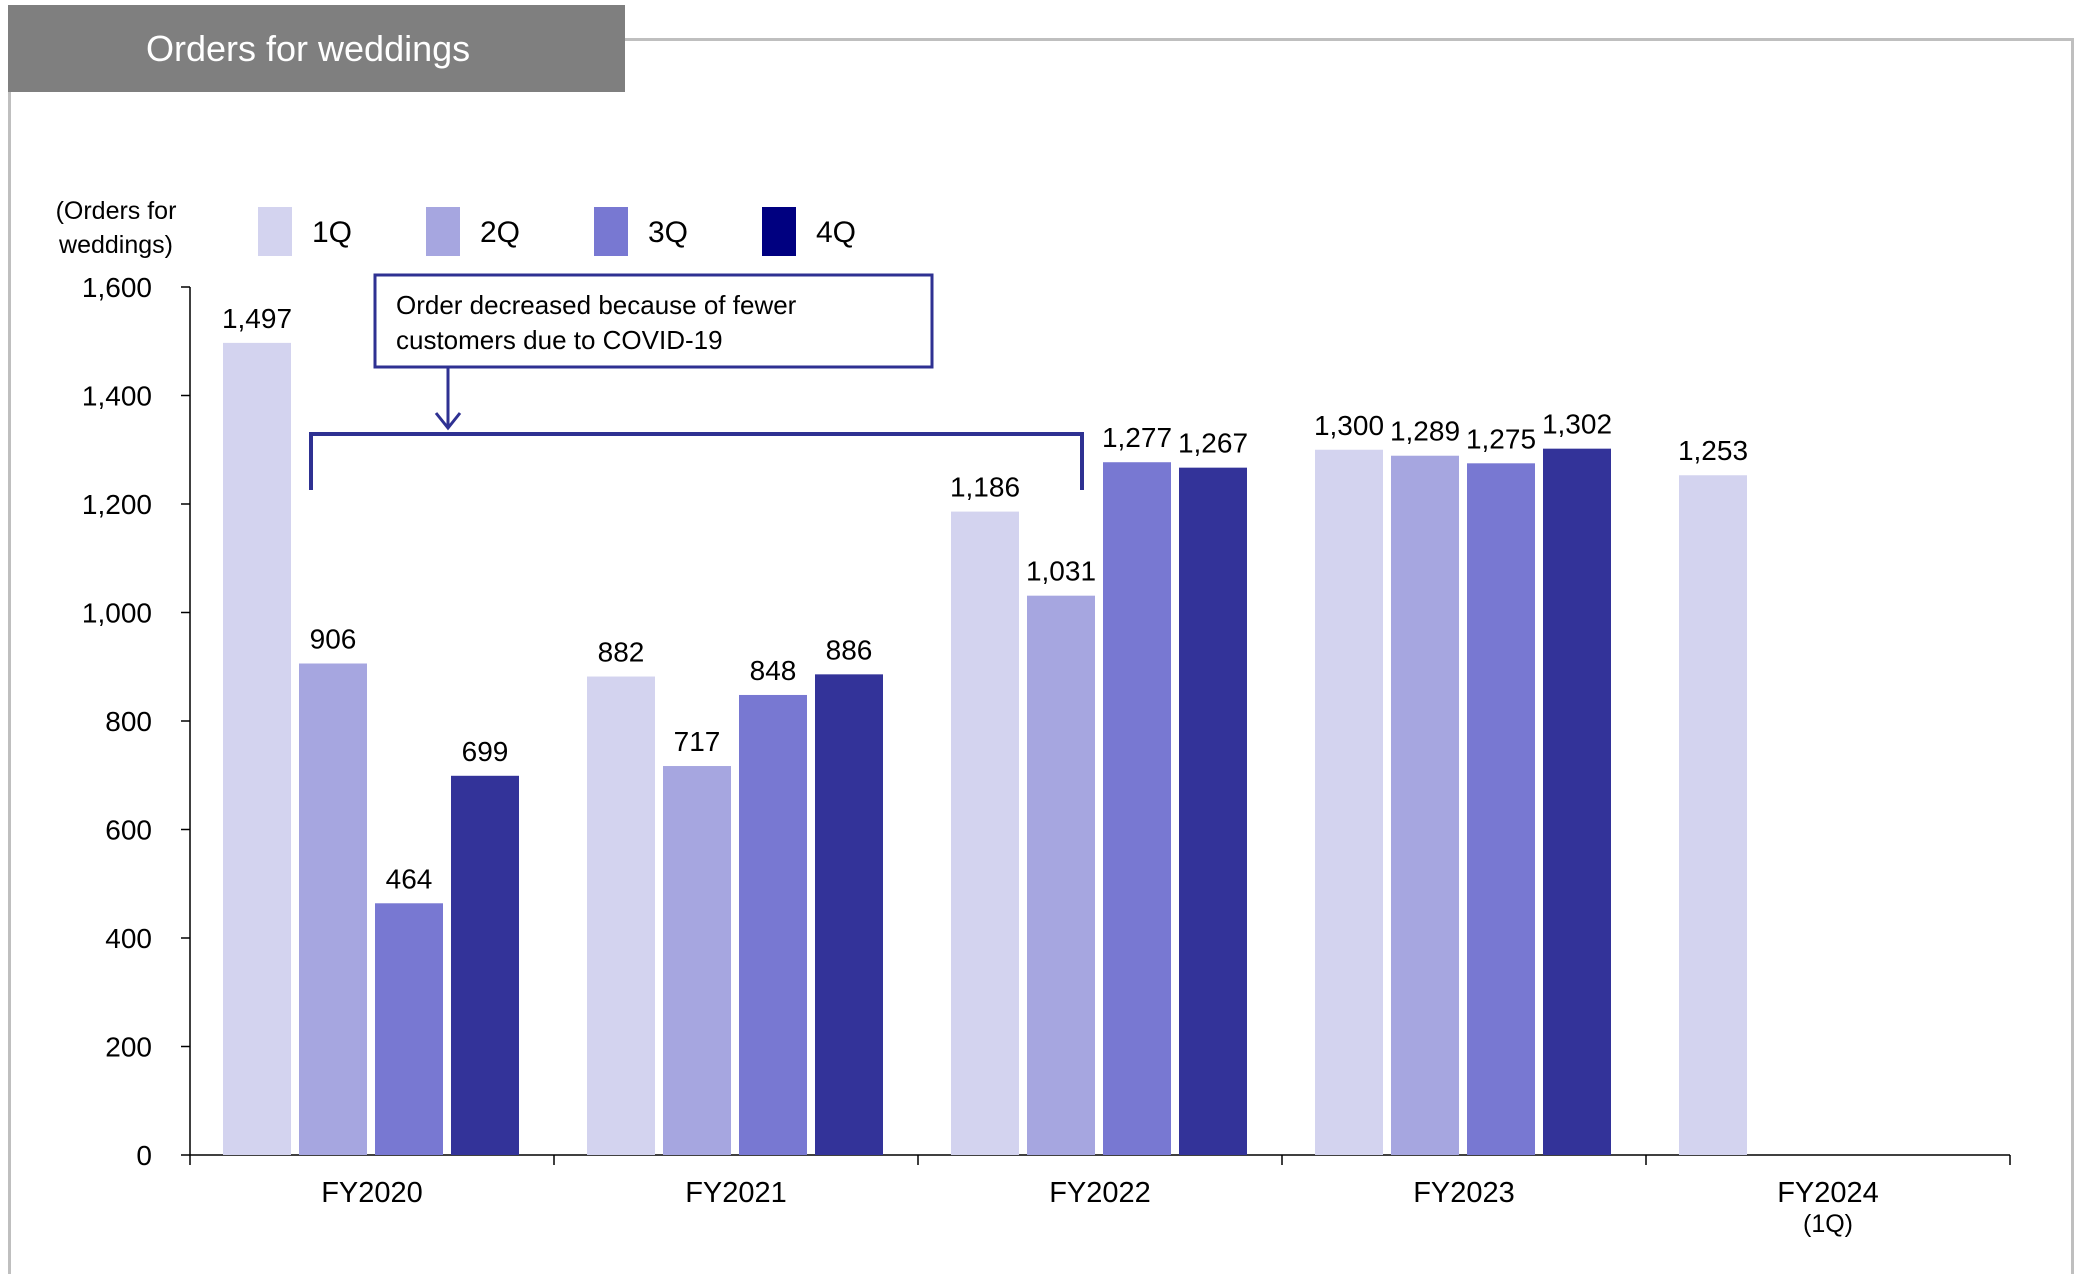 The width and height of the screenshot is (2083, 1274). What do you see at coordinates (372, 1193) in the screenshot?
I see `x-tick-label: FY2020` at bounding box center [372, 1193].